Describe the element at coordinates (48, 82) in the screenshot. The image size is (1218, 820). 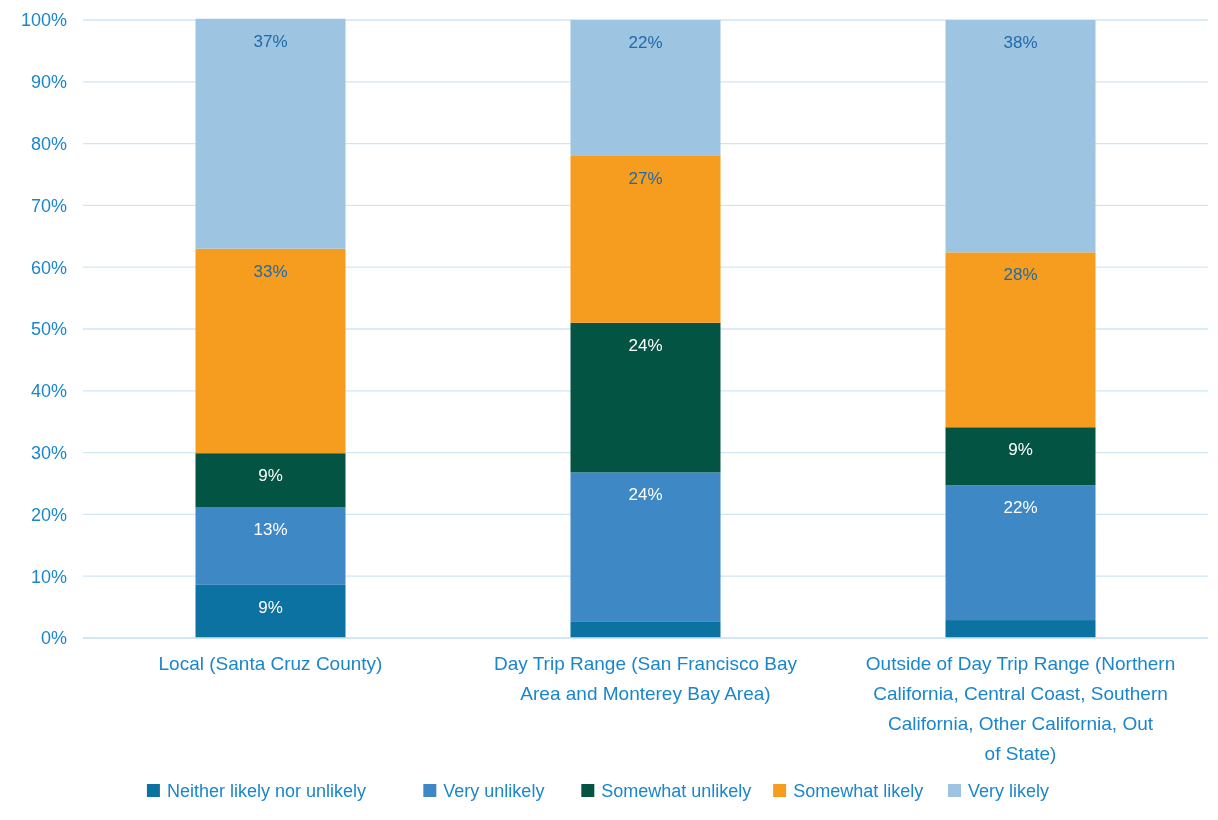
I see `y-tick-label: 90%` at that location.